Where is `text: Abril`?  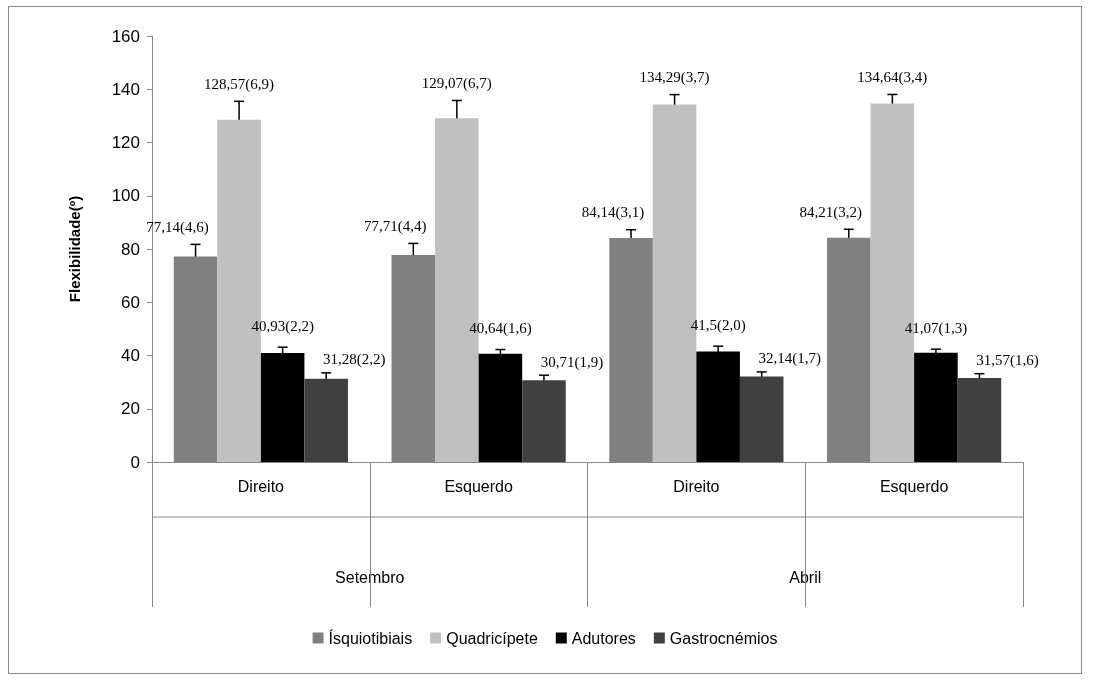 text: Abril is located at coordinates (805, 577).